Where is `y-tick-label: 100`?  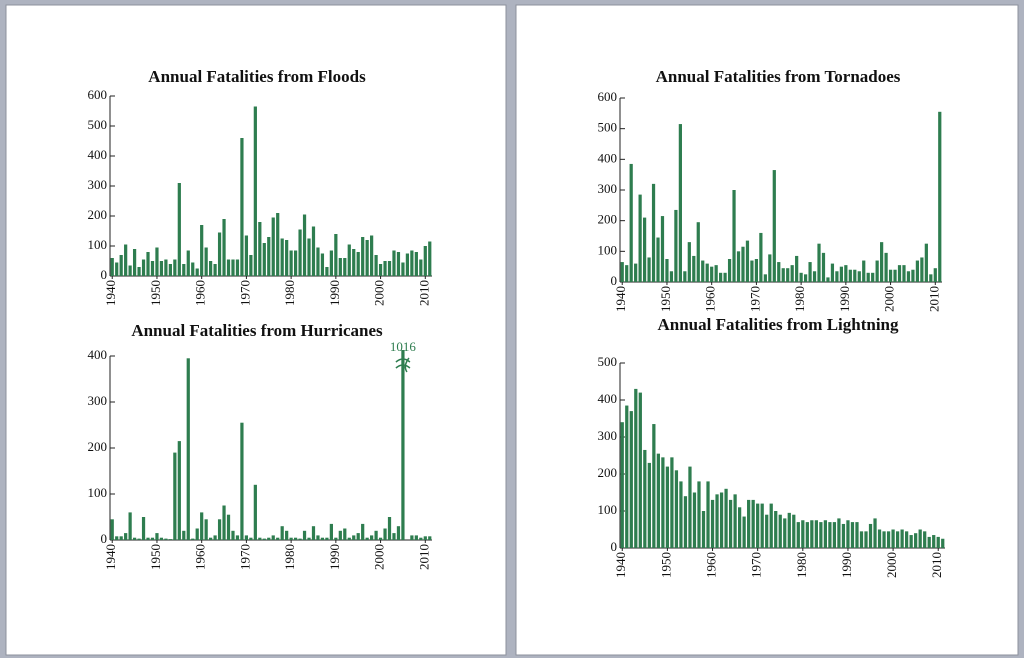
y-tick-label: 100 is located at coordinates (98, 244).